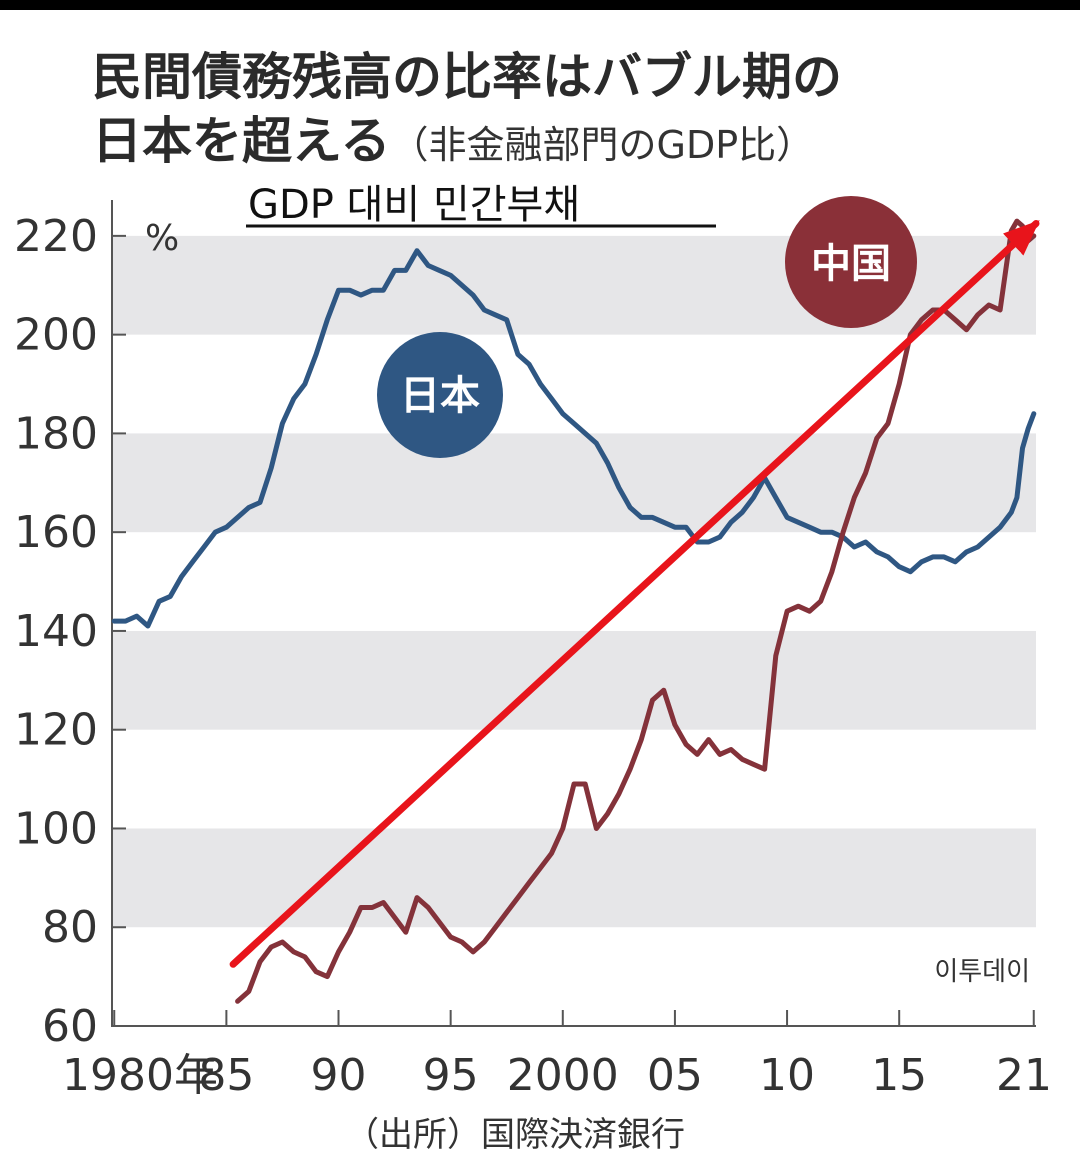 This screenshot has height=1156, width=1080. What do you see at coordinates (1024, 1075) in the screenshot?
I see `x-tick-label: 21` at bounding box center [1024, 1075].